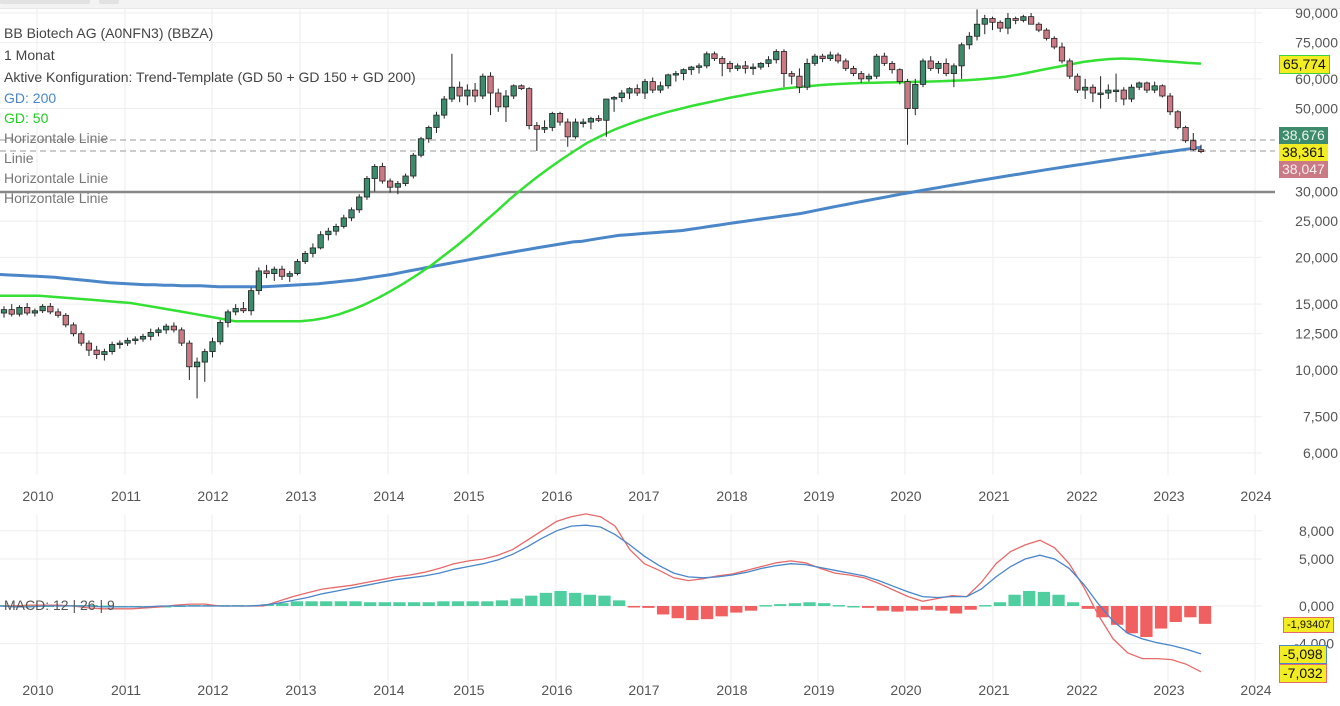 This screenshot has width=1340, height=706. I want to click on legend-horizontal-line-4: Horizontale Linie, so click(56, 198).